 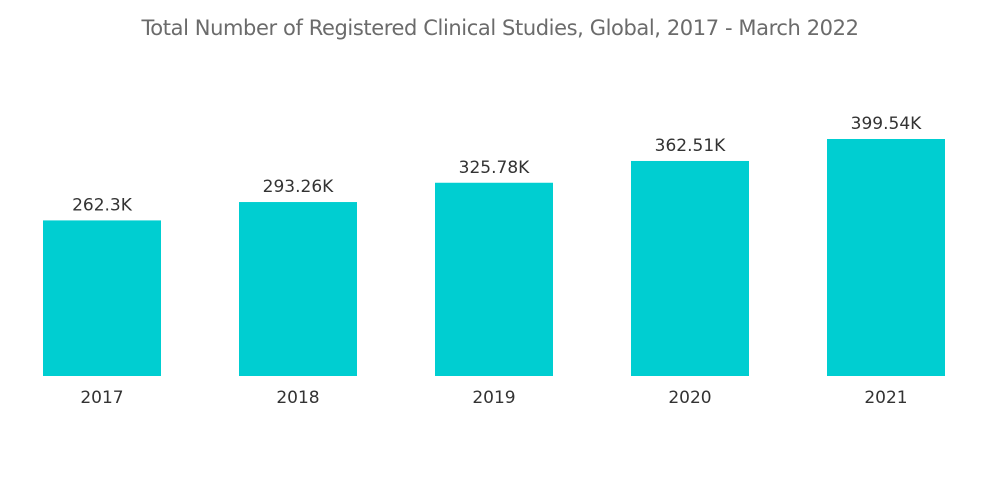 What do you see at coordinates (101, 398) in the screenshot?
I see `x-tick-label-2017: 2017` at bounding box center [101, 398].